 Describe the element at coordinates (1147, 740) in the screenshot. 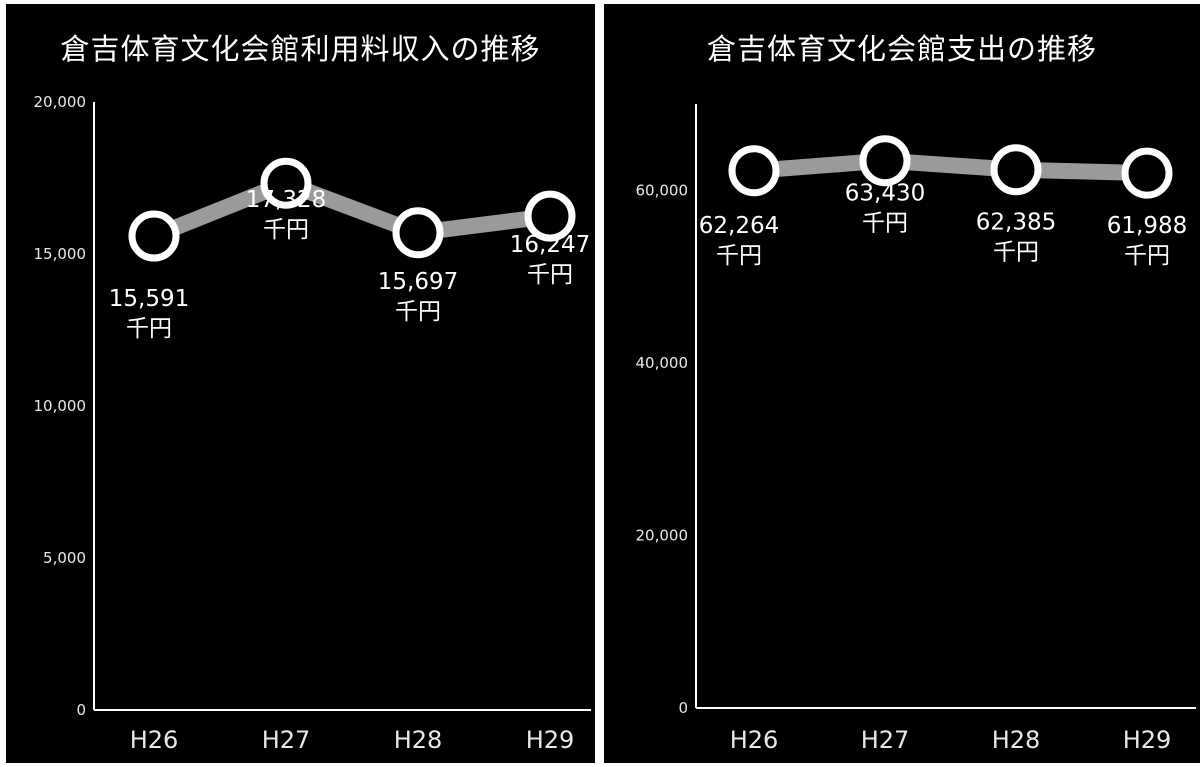

I see `expenditure-x-tick-label: H29` at that location.